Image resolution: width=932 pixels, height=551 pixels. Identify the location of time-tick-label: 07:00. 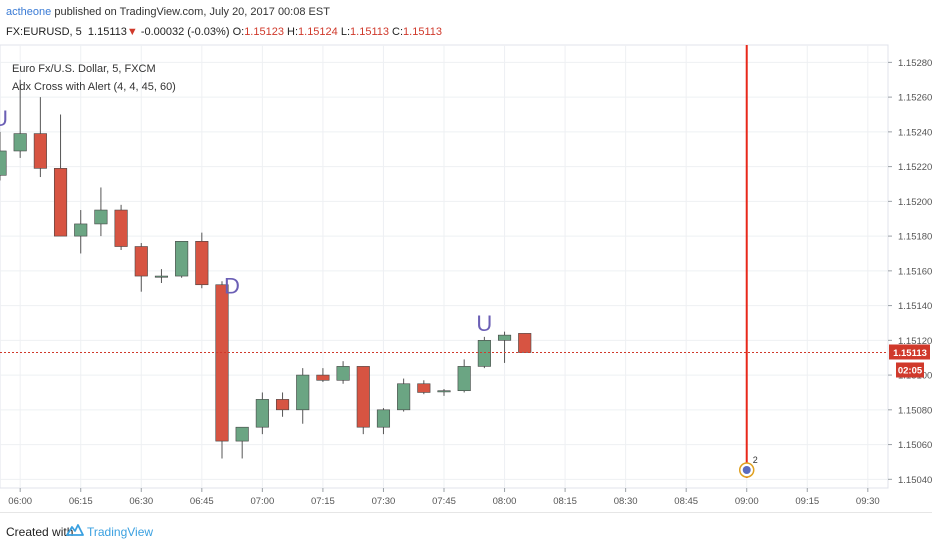
(262, 501).